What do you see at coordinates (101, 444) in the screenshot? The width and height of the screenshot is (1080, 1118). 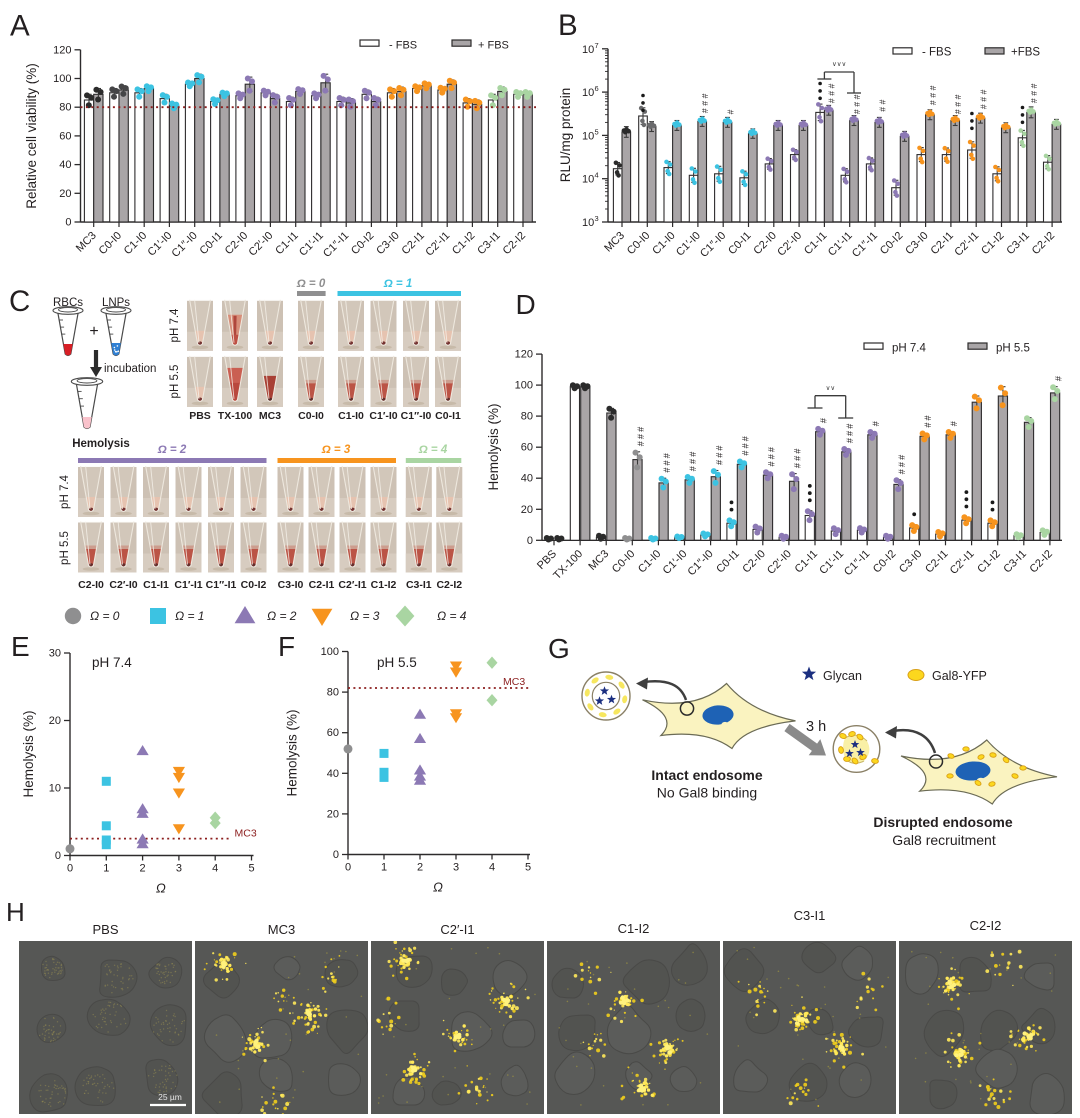 I see `svg-text: Hemolysis` at bounding box center [101, 444].